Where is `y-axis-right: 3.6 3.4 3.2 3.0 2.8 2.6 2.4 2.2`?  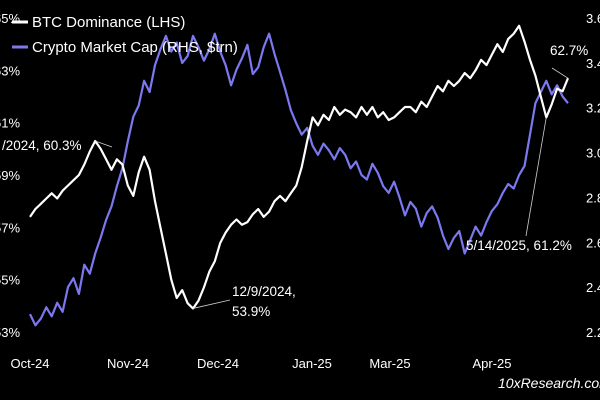 y-axis-right: 3.6 3.4 3.2 3.0 2.8 2.6 2.4 2.2 is located at coordinates (593, 175).